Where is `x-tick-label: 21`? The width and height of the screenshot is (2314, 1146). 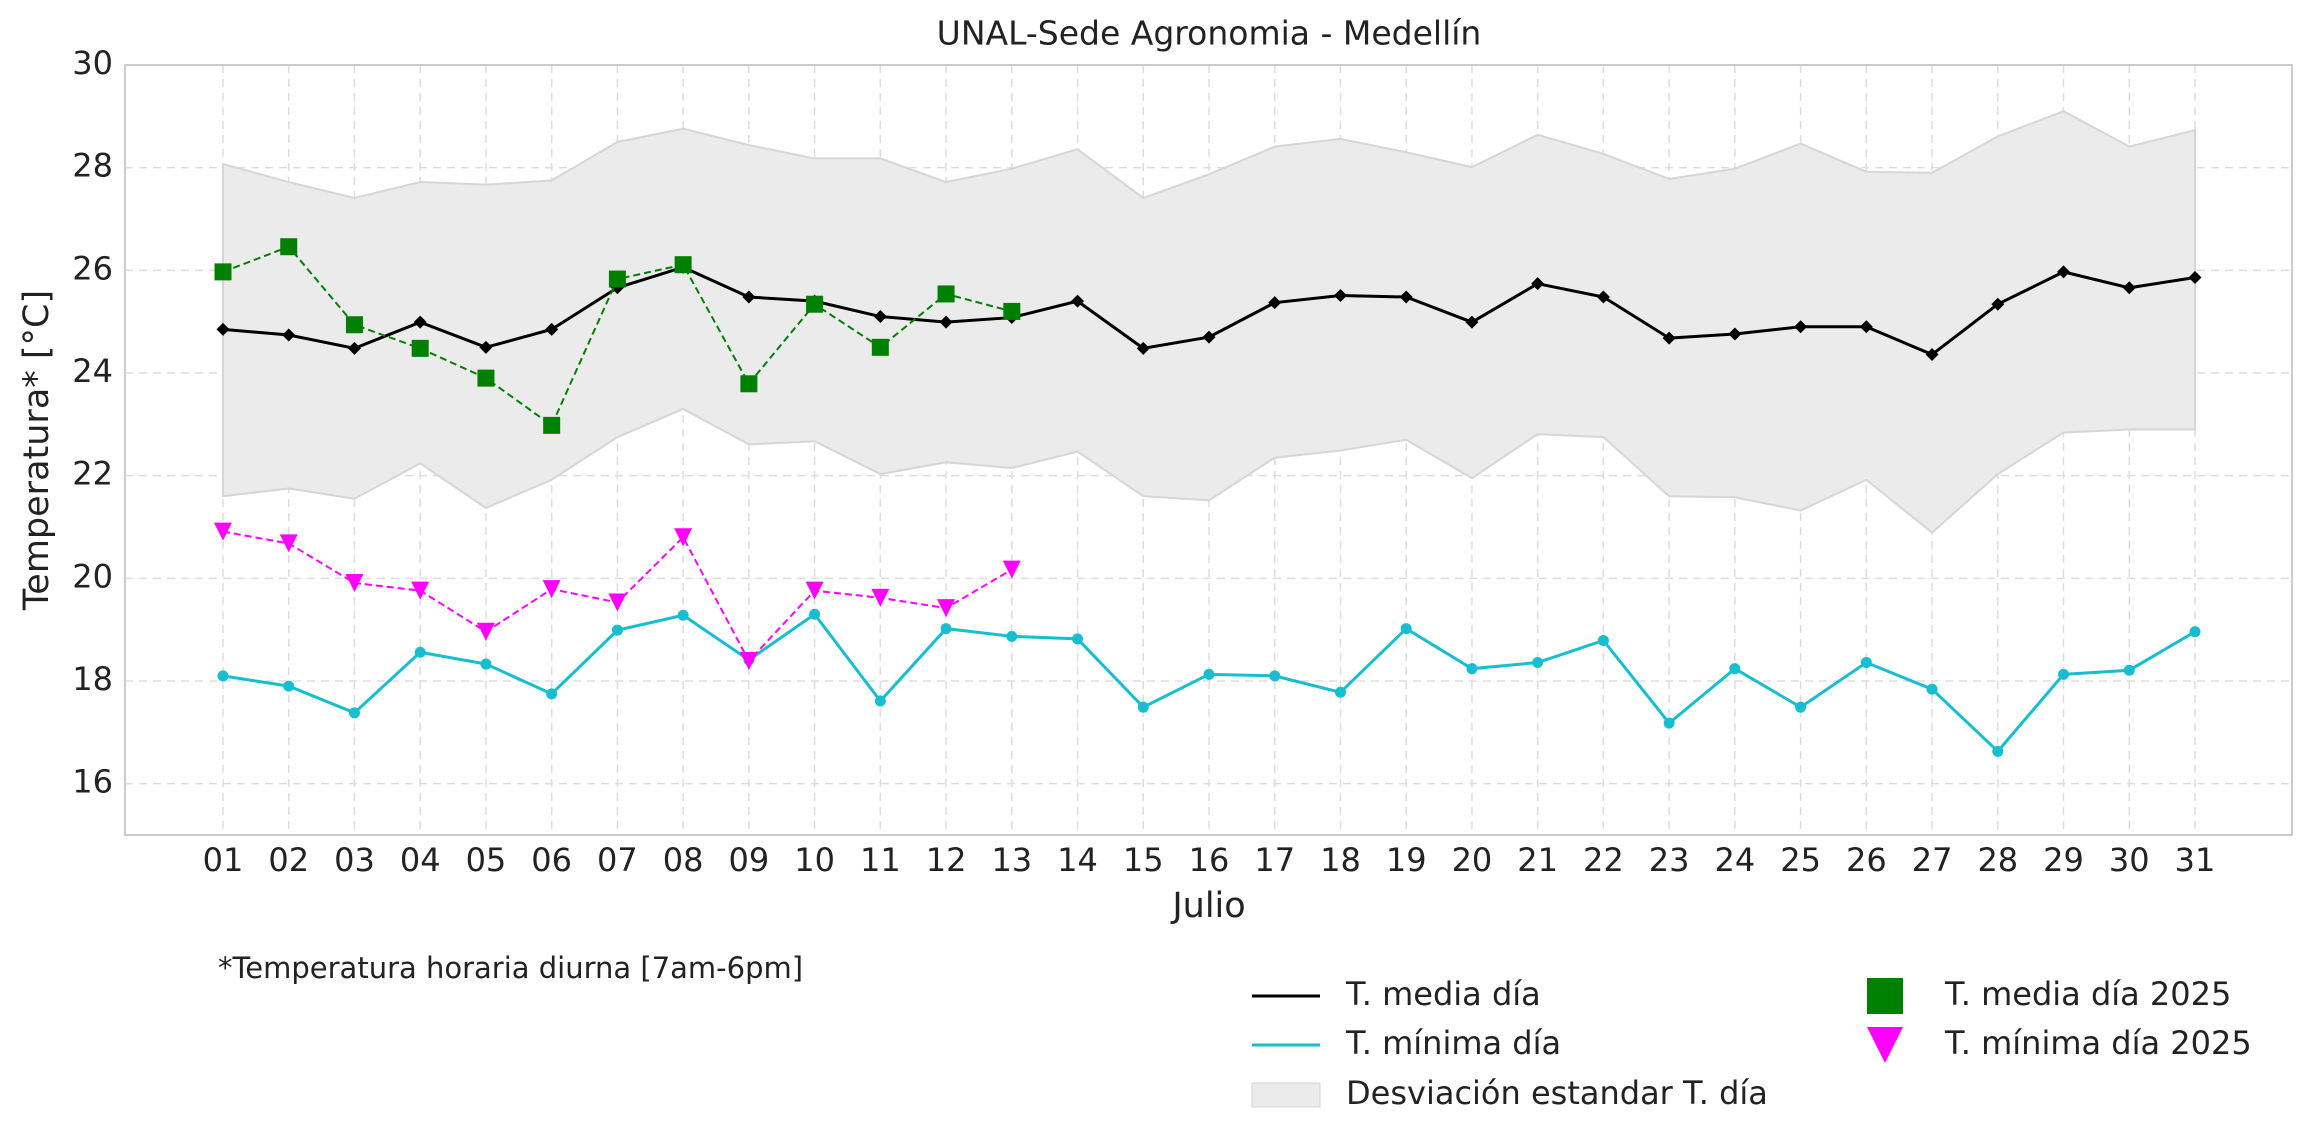 x-tick-label: 21 is located at coordinates (1537, 860).